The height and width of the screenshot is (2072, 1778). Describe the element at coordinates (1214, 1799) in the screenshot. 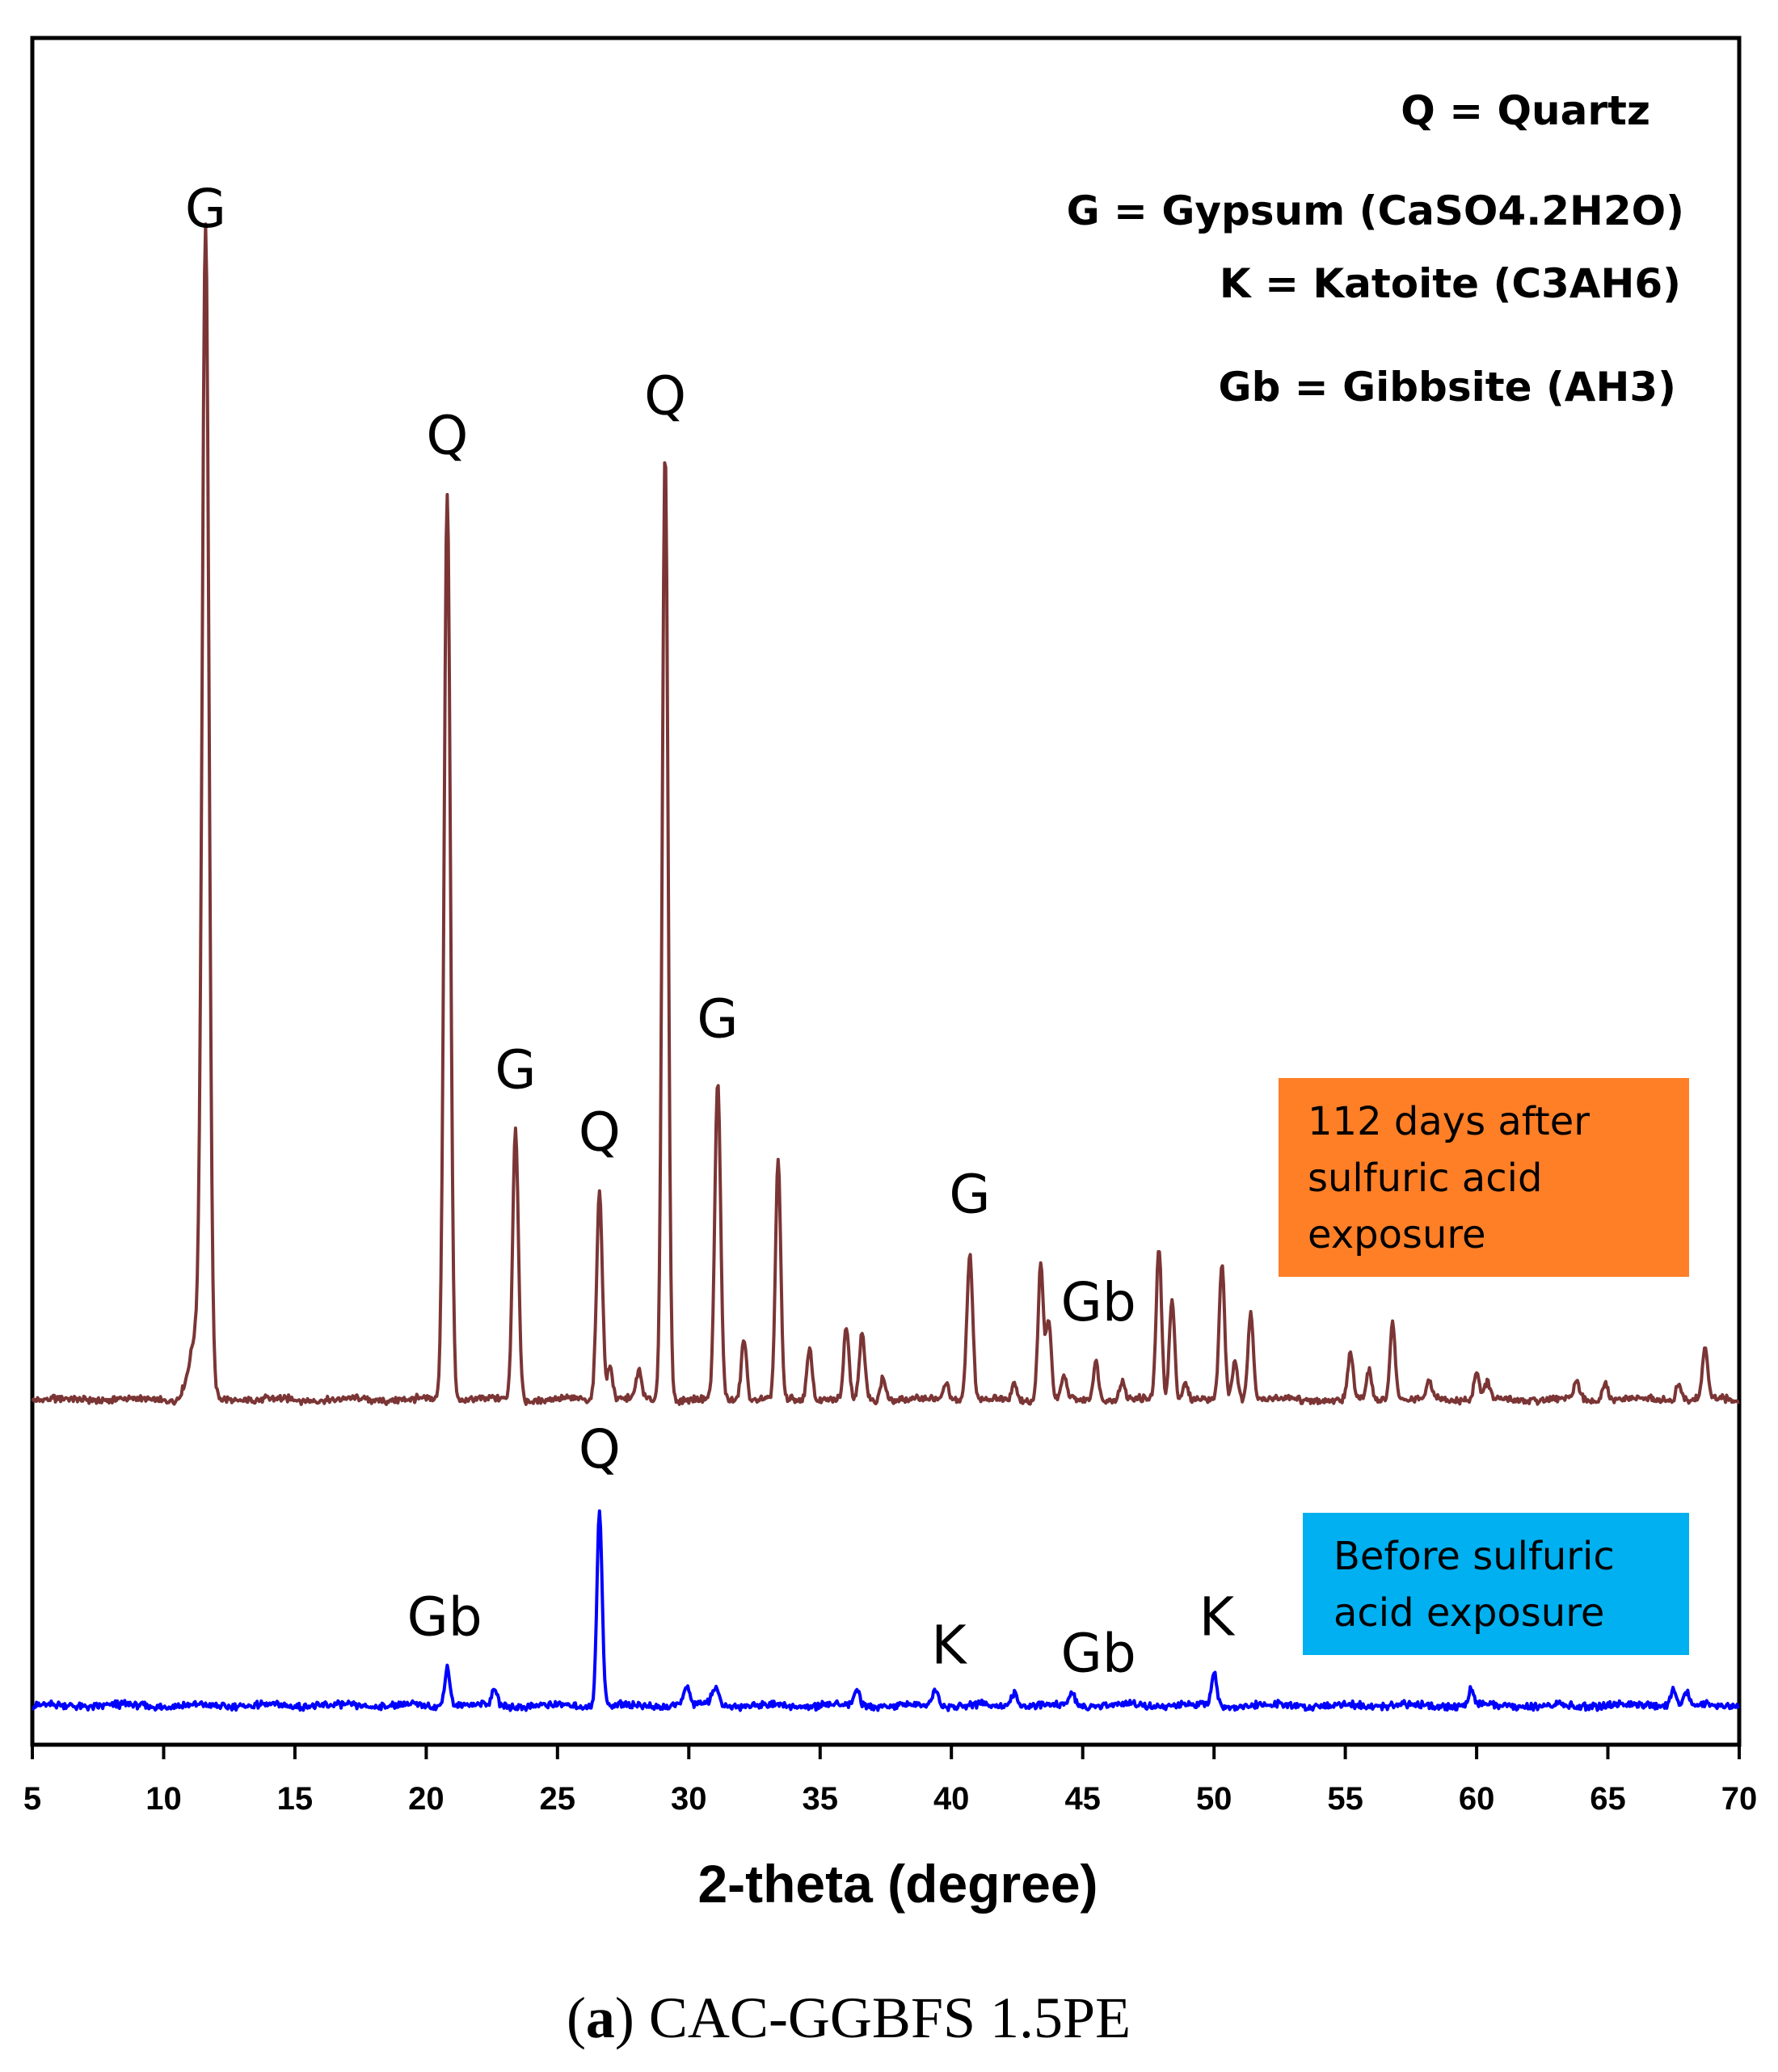

I see `x-tick-label-50: 50` at that location.